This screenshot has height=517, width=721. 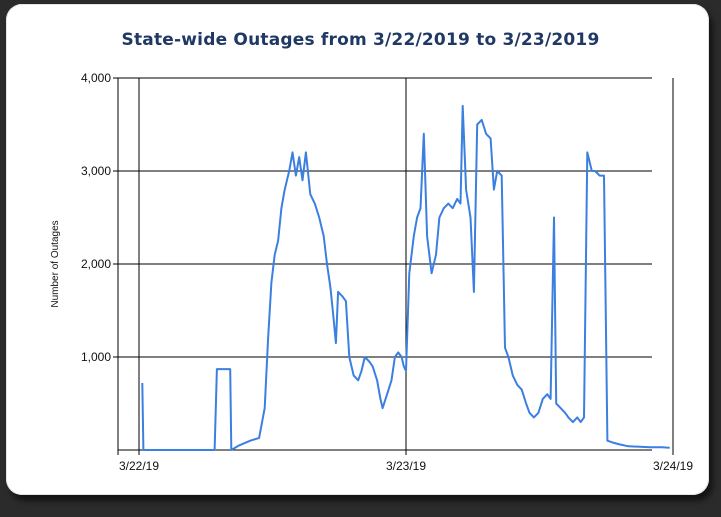 I want to click on x-tick-labels: 3/22/19 3/23/19 3/24/19, so click(x=406, y=461).